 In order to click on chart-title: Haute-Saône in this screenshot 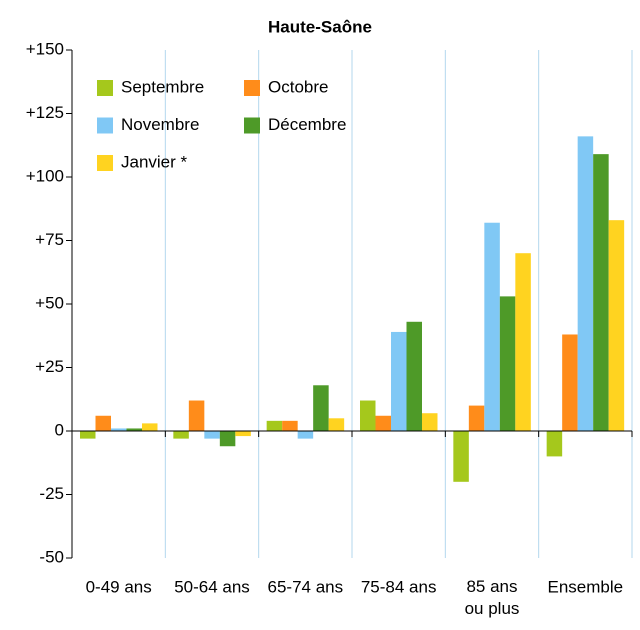, I will do `click(320, 26)`.